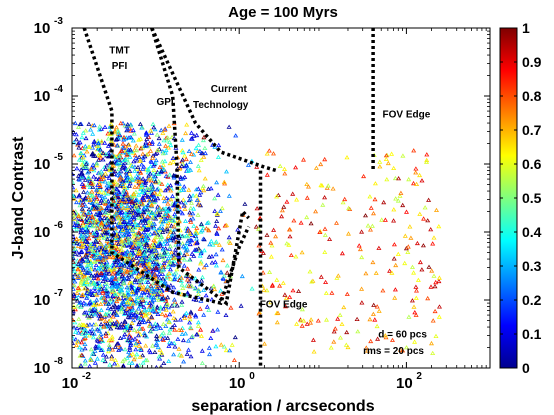 This screenshot has width=554, height=415. What do you see at coordinates (58, 157) in the screenshot?
I see `y-tick-exponent: -5` at bounding box center [58, 157].